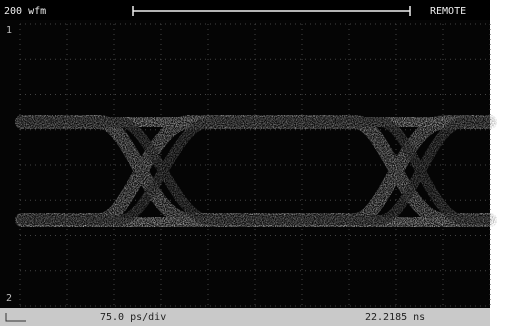 This screenshot has height=329, width=514. I want to click on waveform-count: 200 wfm, so click(25, 11).